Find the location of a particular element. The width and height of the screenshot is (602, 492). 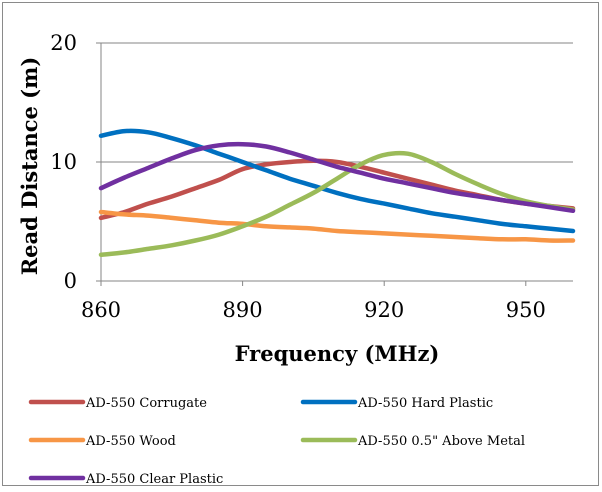

legend-label-1: AD-550 Hard Plastic is located at coordinates (425, 403).